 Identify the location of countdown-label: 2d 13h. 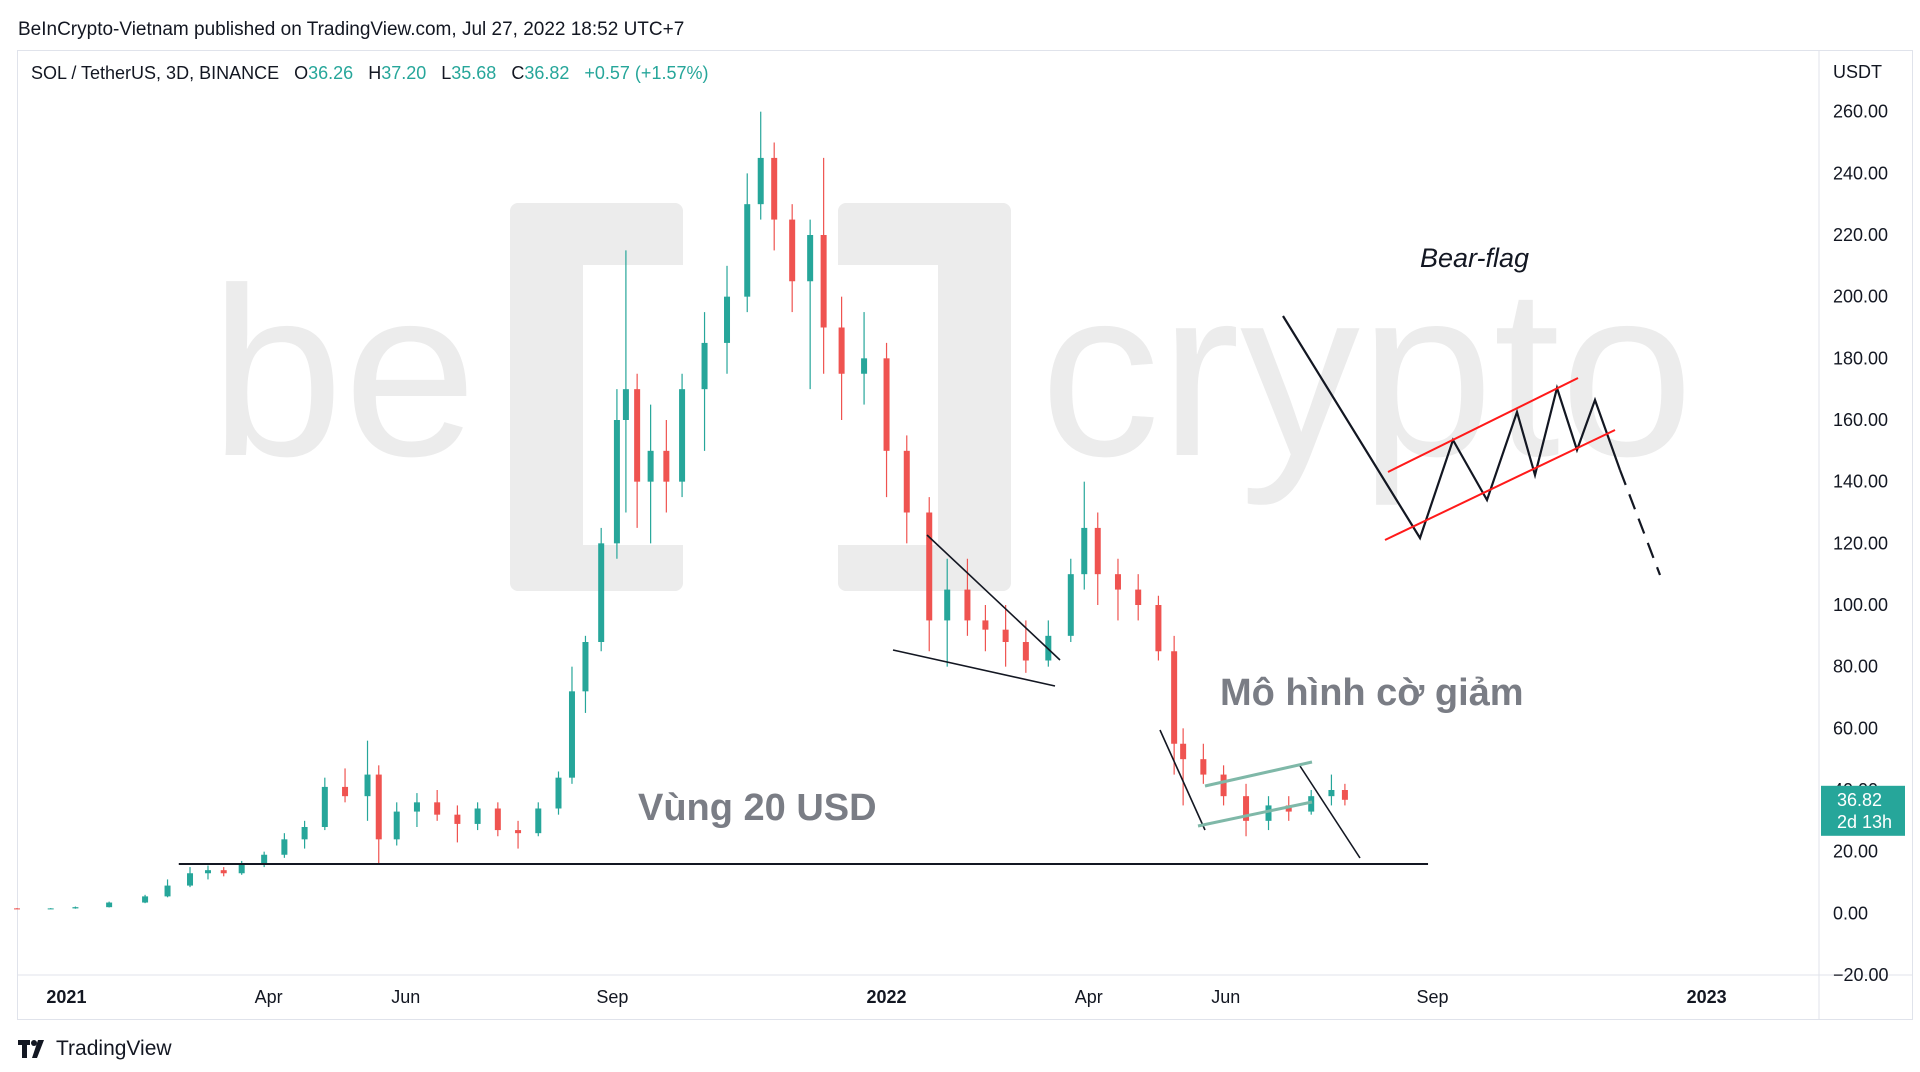
(1864, 822).